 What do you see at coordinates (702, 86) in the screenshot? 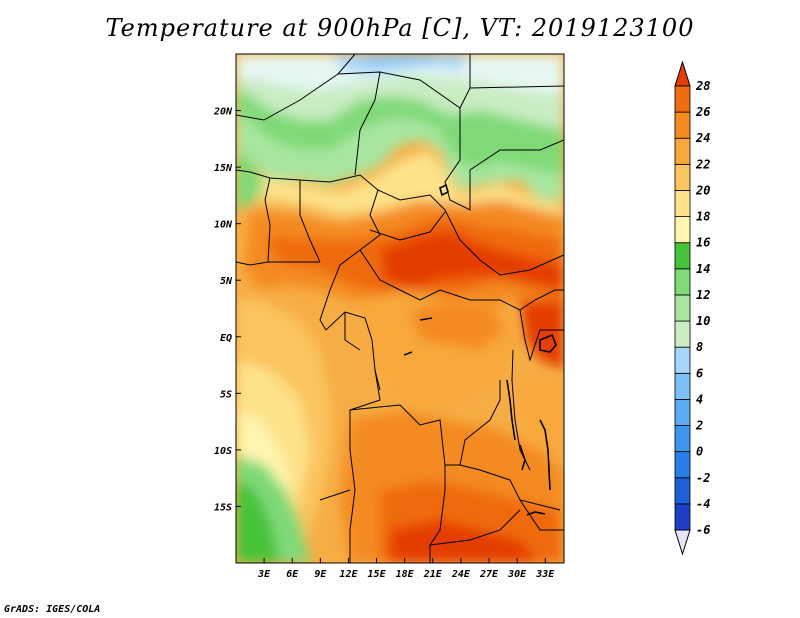
I see `colorbar-label: 28` at bounding box center [702, 86].